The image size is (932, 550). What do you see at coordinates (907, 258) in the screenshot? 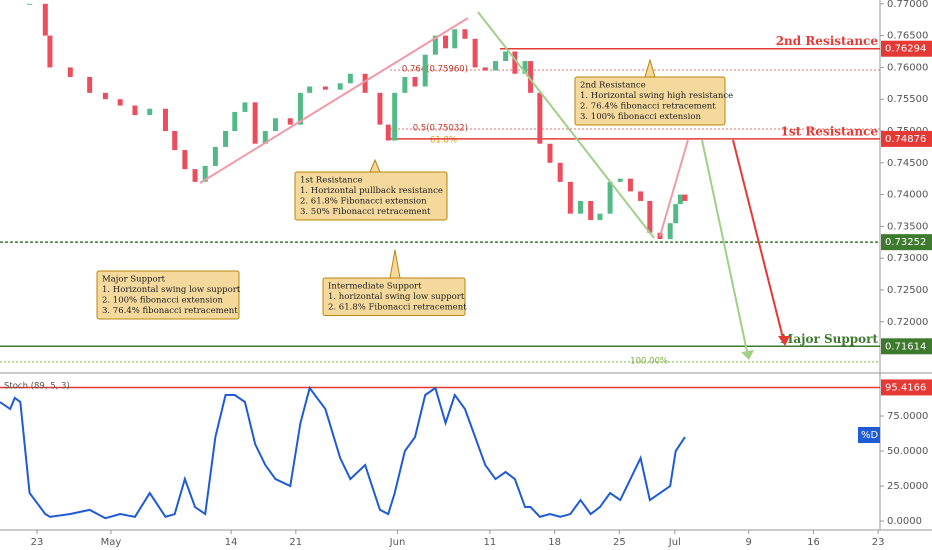
I see `y-tick-label: 0.73000` at bounding box center [907, 258].